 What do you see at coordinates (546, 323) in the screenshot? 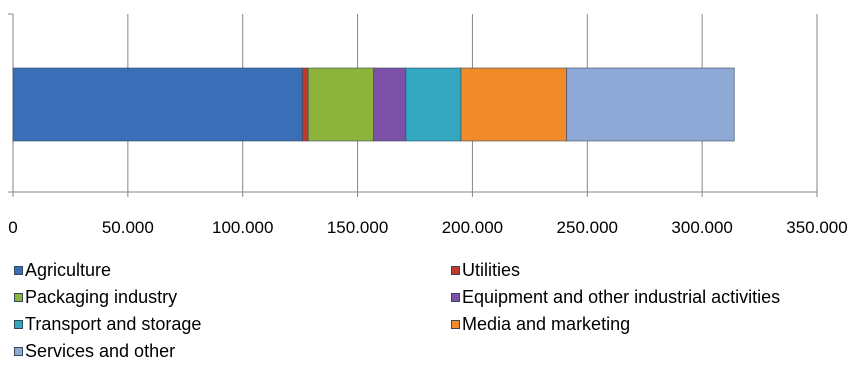
I see `legend-label: Media and marketing` at bounding box center [546, 323].